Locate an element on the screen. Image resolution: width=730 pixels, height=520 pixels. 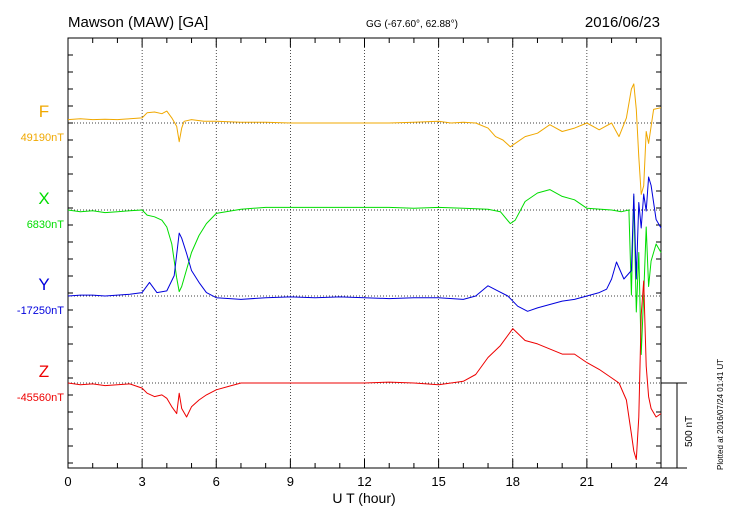
x-axis-title: U T (hour) is located at coordinates (363, 498).